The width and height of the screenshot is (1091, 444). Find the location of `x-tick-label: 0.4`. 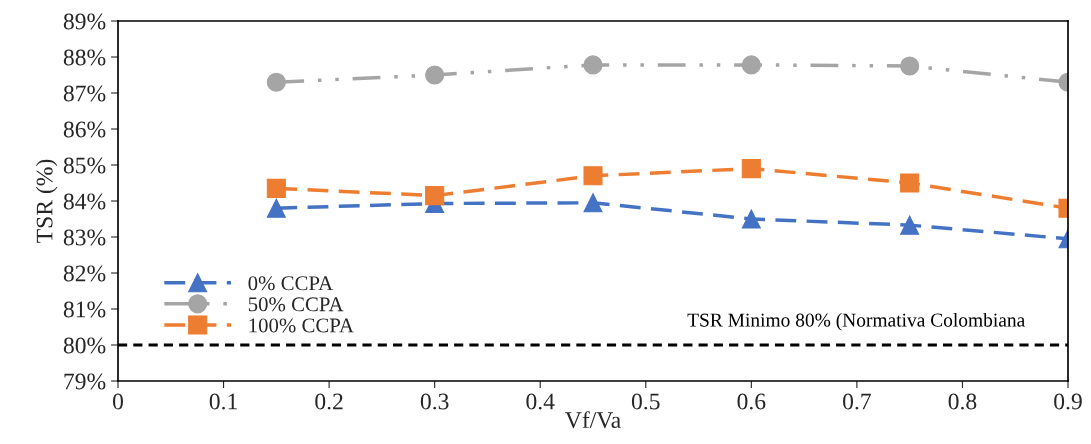

x-tick-label: 0.4 is located at coordinates (540, 401).